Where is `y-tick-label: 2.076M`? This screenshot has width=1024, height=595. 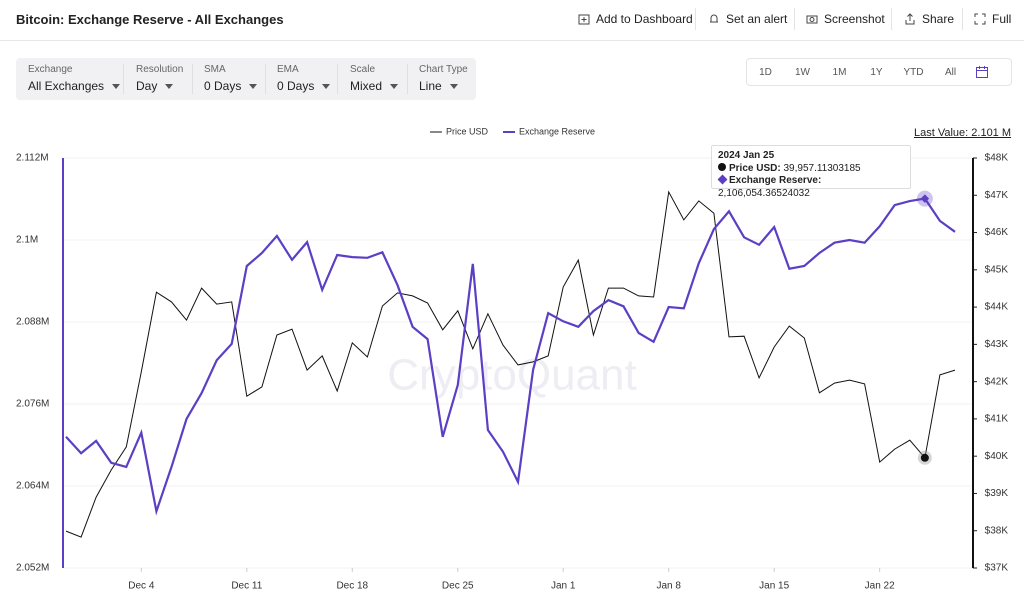
y-tick-label: 2.076M is located at coordinates (32, 404).